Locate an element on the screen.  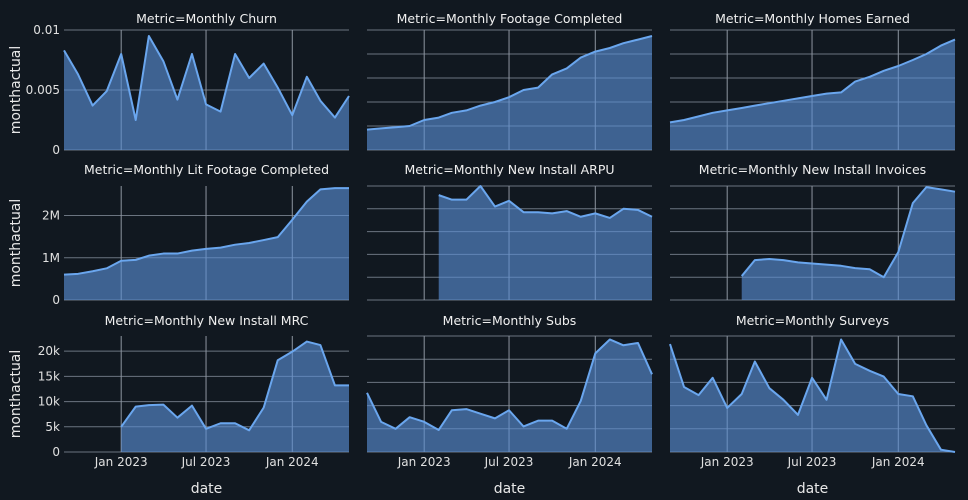
facet-title: Metric=Monthly Homes Earned is located at coordinates (812, 18).